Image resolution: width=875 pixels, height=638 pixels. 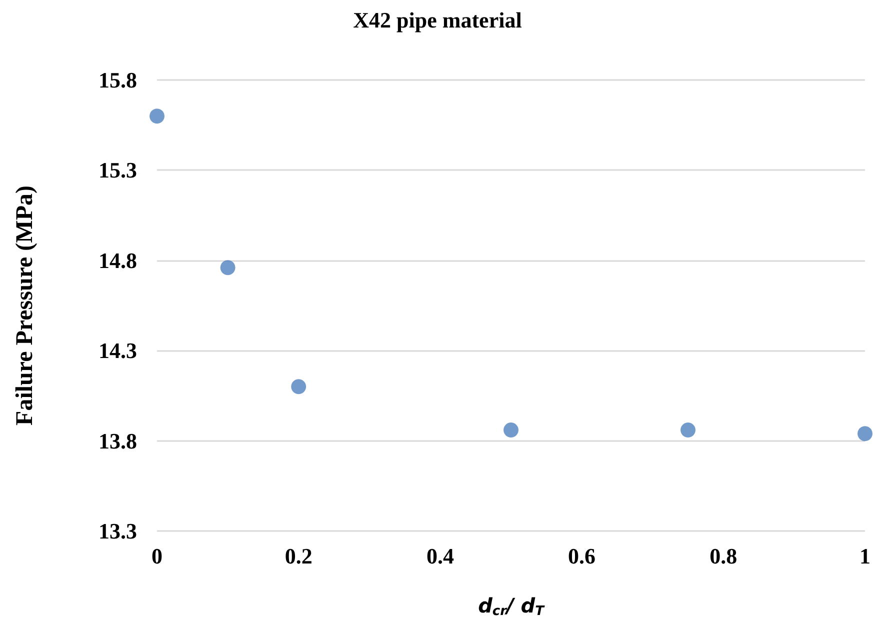 What do you see at coordinates (298, 556) in the screenshot?
I see `x-tick-label: 0.2` at bounding box center [298, 556].